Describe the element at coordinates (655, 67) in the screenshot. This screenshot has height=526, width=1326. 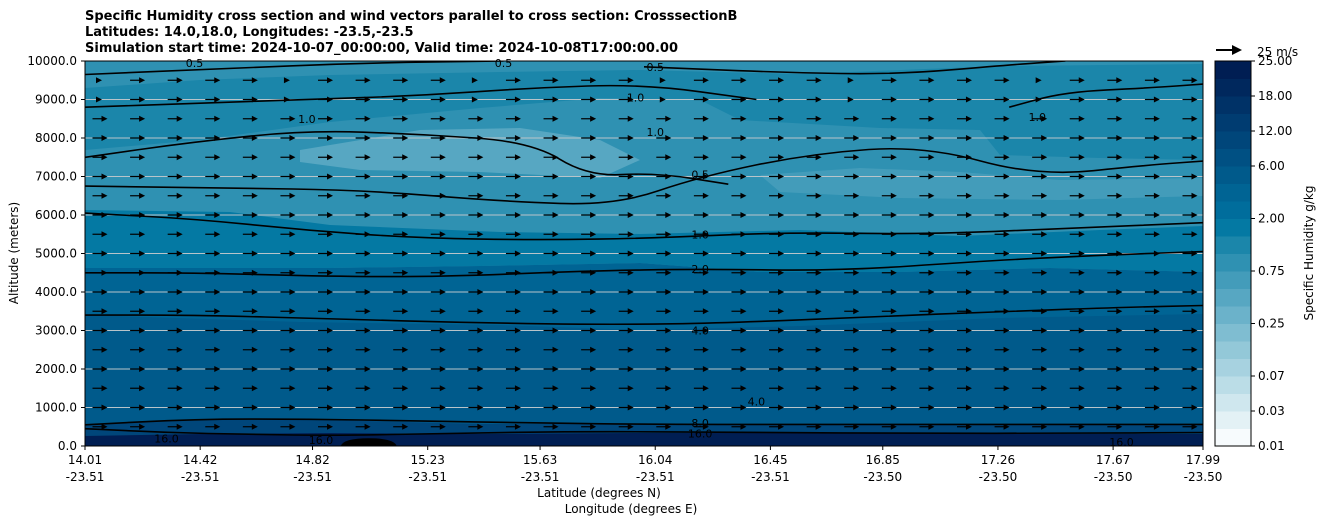
I see `contour-label: 0.5` at that location.